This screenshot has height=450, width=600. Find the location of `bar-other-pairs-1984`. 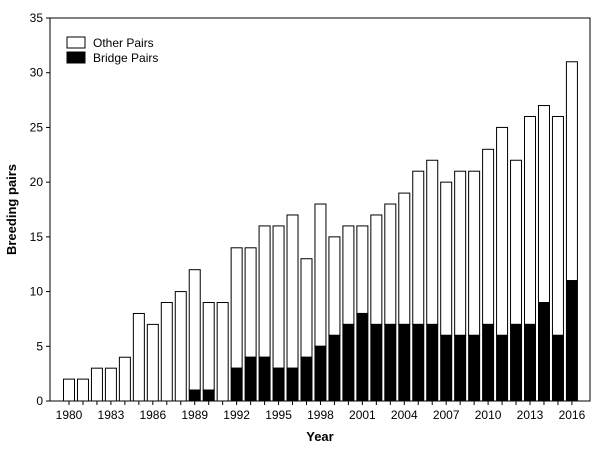

bar-other-pairs-1984 is located at coordinates (124, 379).